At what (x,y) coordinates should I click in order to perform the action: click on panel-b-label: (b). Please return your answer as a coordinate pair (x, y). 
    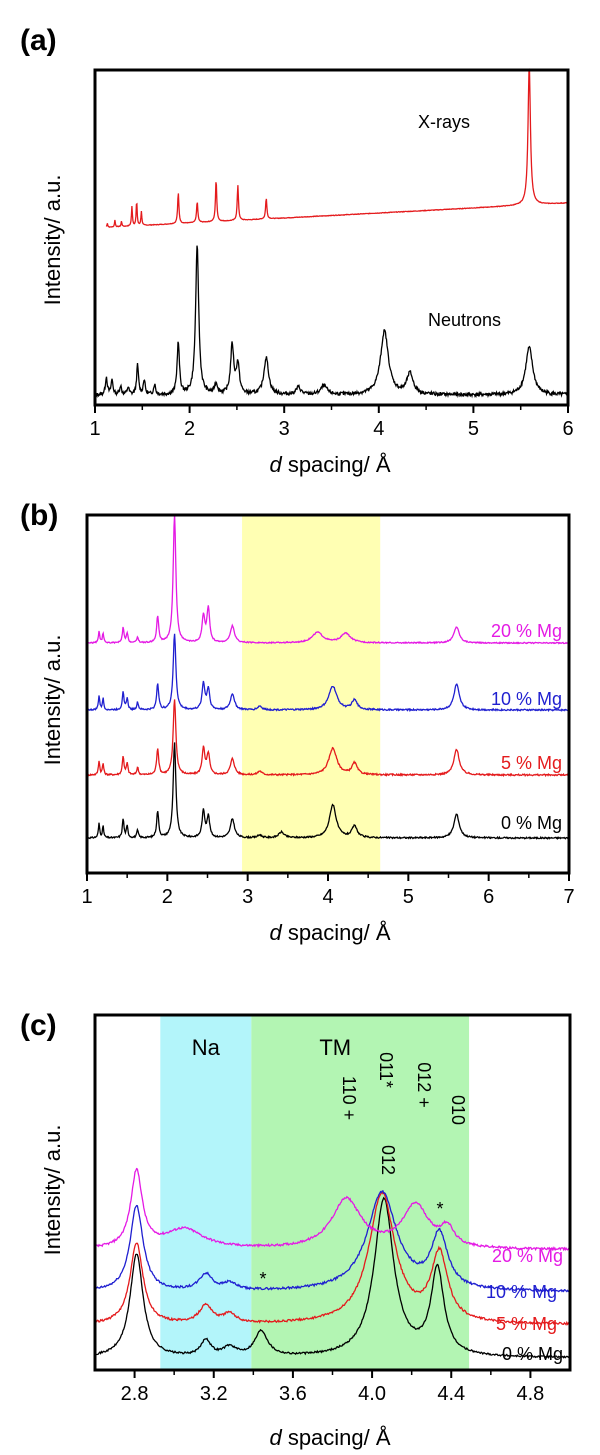
    Looking at the image, I should click on (39, 515).